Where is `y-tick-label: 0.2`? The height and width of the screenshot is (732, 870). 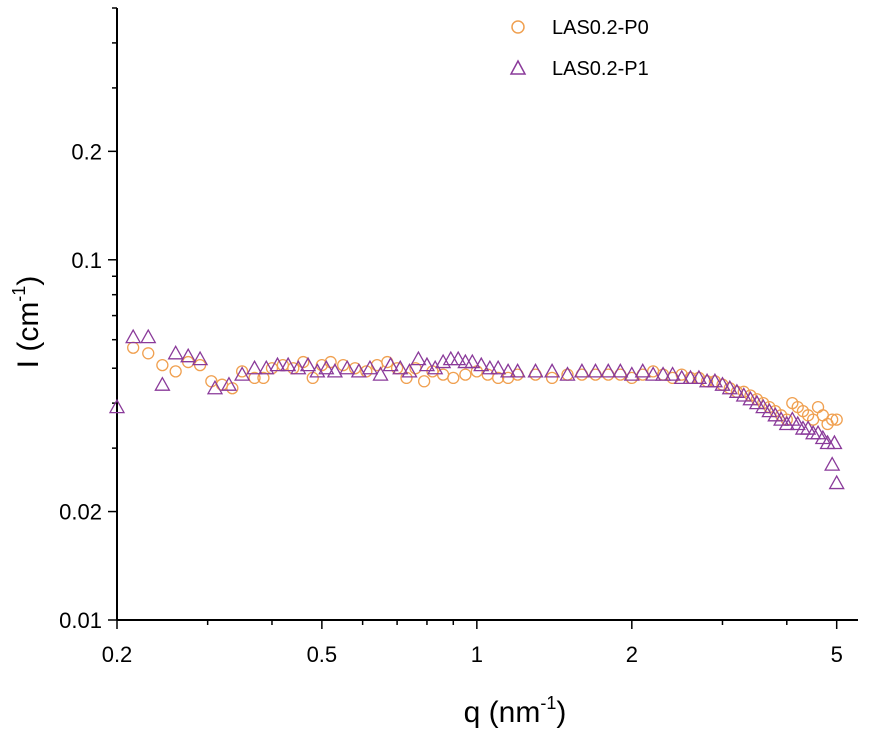 y-tick-label: 0.2 is located at coordinates (86, 151).